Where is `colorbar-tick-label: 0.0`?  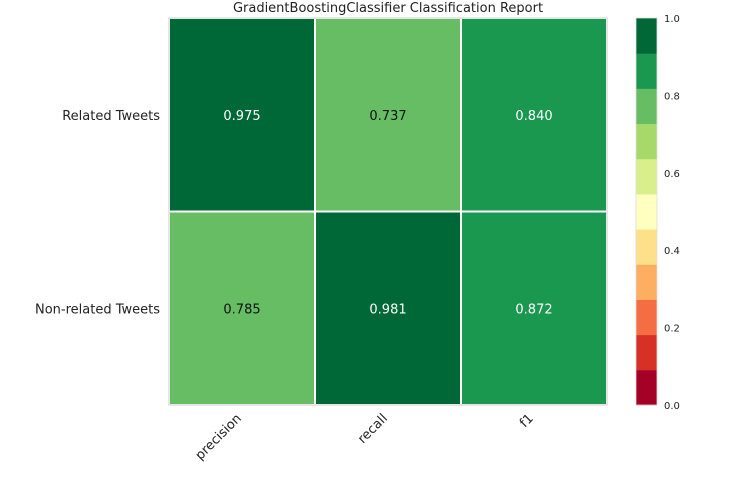 colorbar-tick-label: 0.0 is located at coordinates (672, 406).